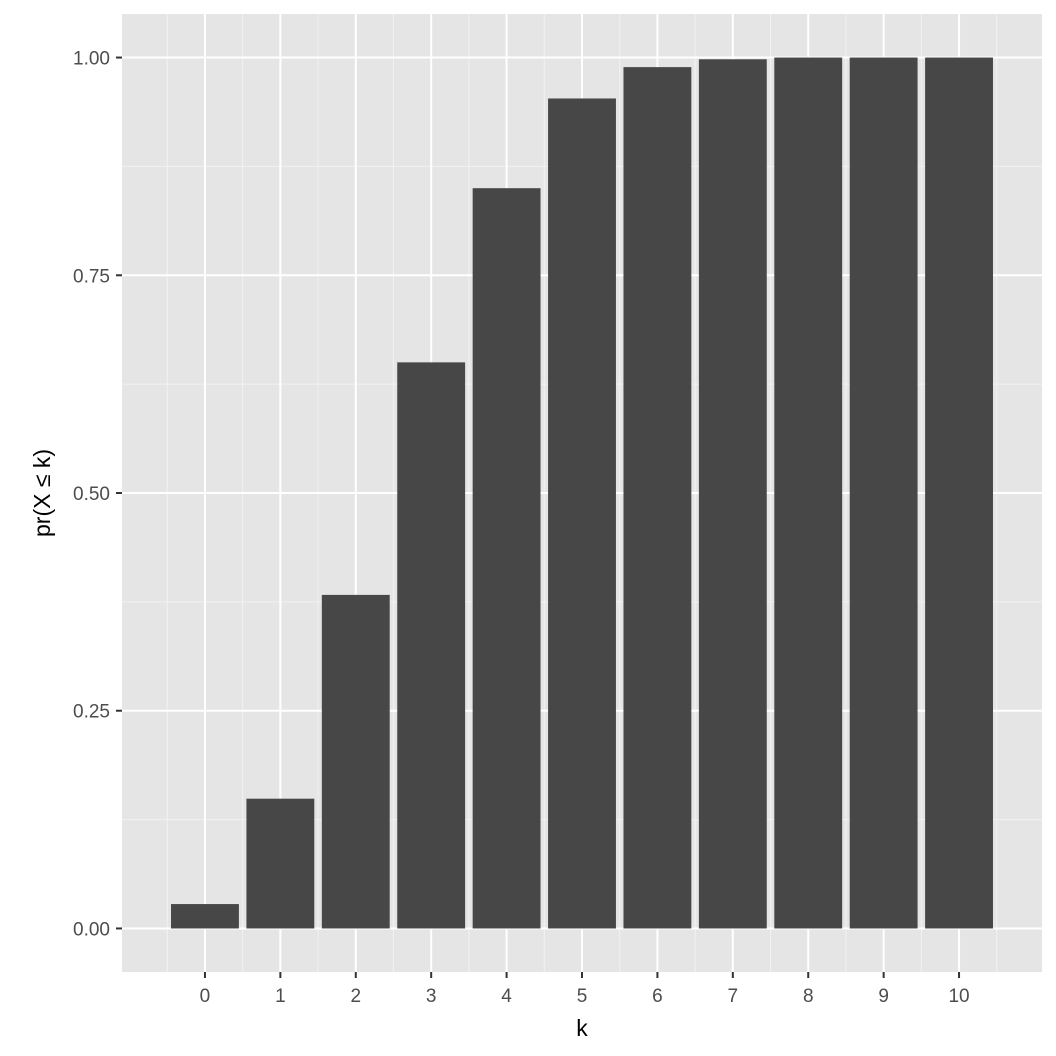 The width and height of the screenshot is (1056, 1056). Describe the element at coordinates (91, 929) in the screenshot. I see `y-tick-label: 0.00` at that location.